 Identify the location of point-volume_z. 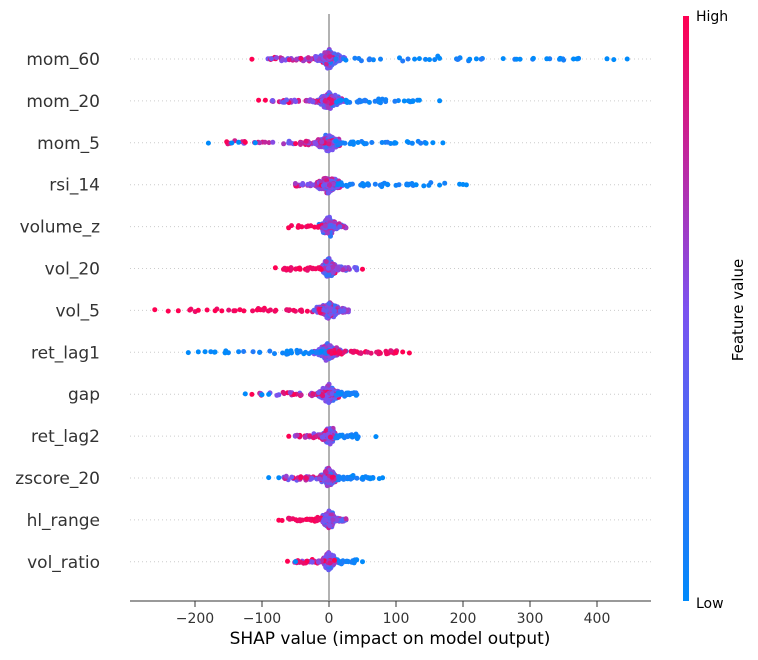
(289, 228).